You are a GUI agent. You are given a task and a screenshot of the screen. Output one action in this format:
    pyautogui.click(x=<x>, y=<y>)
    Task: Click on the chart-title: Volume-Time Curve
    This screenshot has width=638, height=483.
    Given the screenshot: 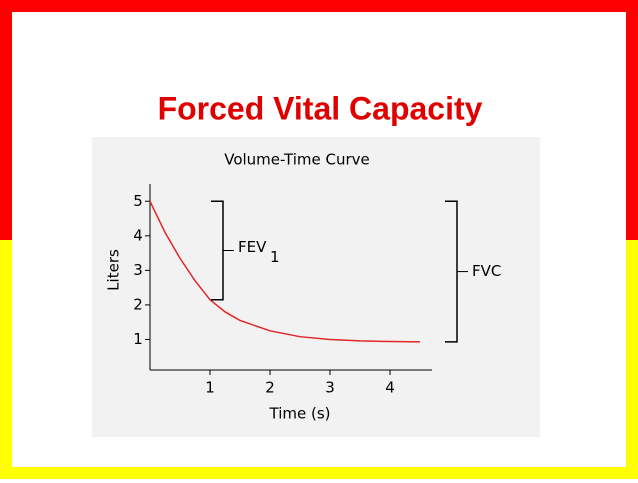 What is the action you would take?
    pyautogui.click(x=297, y=160)
    